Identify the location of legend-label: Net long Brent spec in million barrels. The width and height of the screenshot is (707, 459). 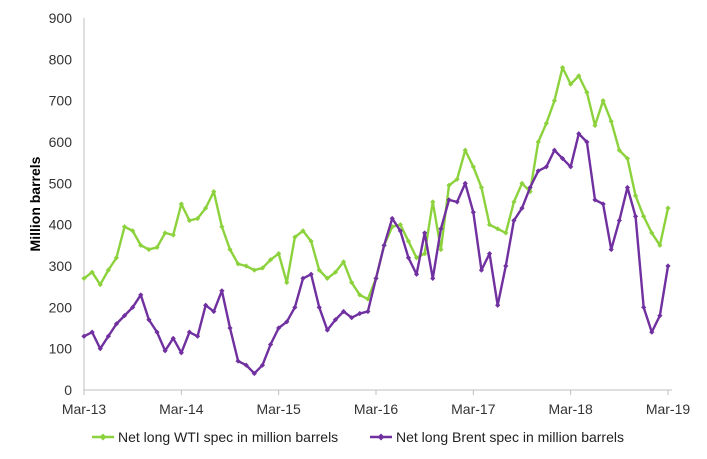
(510, 437).